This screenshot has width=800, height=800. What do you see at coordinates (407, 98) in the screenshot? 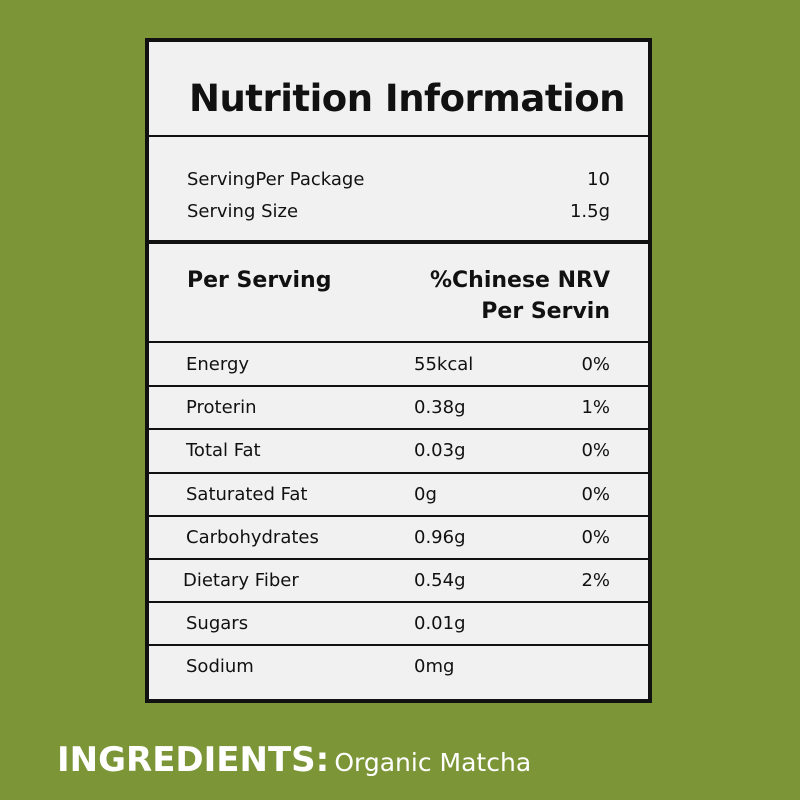
I see `title: Nutrition Information` at bounding box center [407, 98].